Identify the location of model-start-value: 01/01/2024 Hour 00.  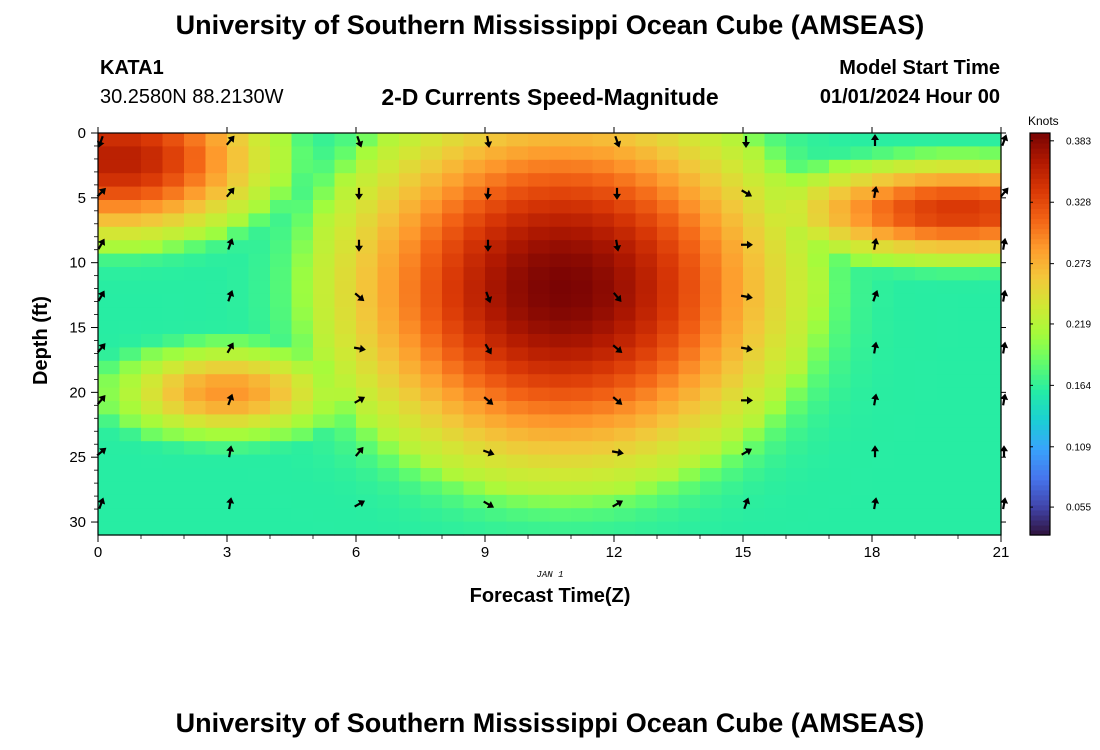
(909, 97).